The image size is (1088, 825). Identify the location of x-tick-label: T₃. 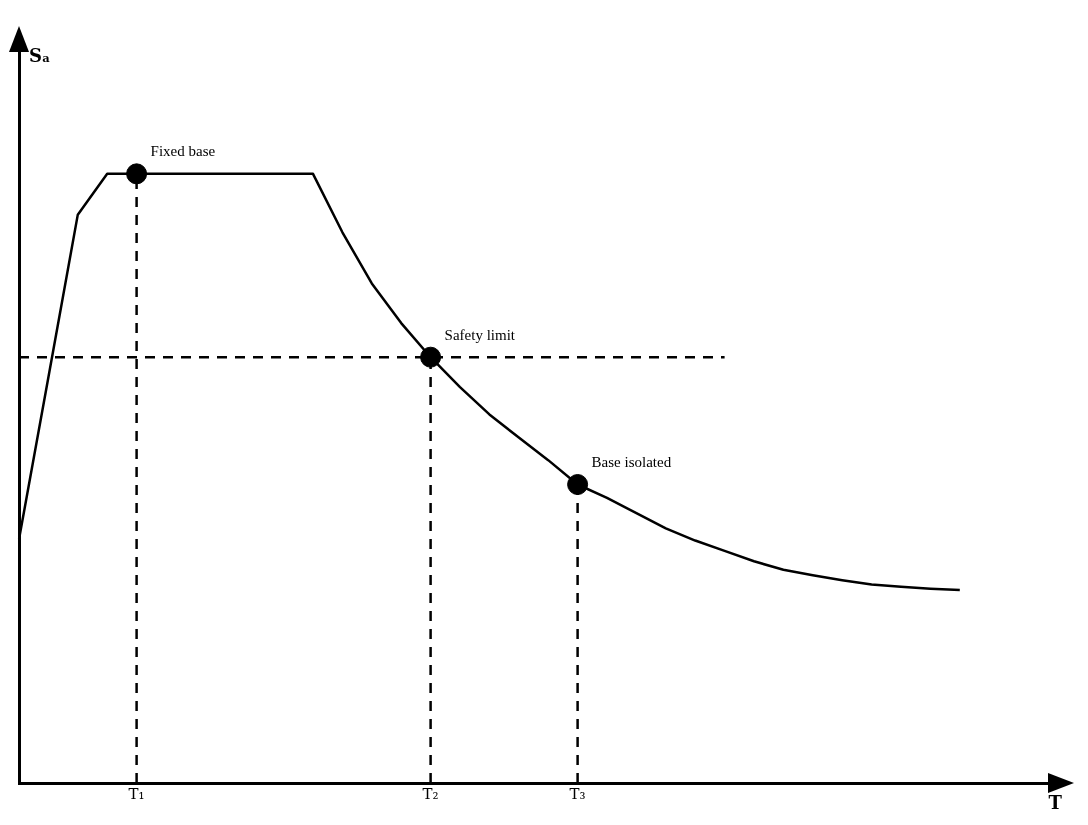
(577, 793).